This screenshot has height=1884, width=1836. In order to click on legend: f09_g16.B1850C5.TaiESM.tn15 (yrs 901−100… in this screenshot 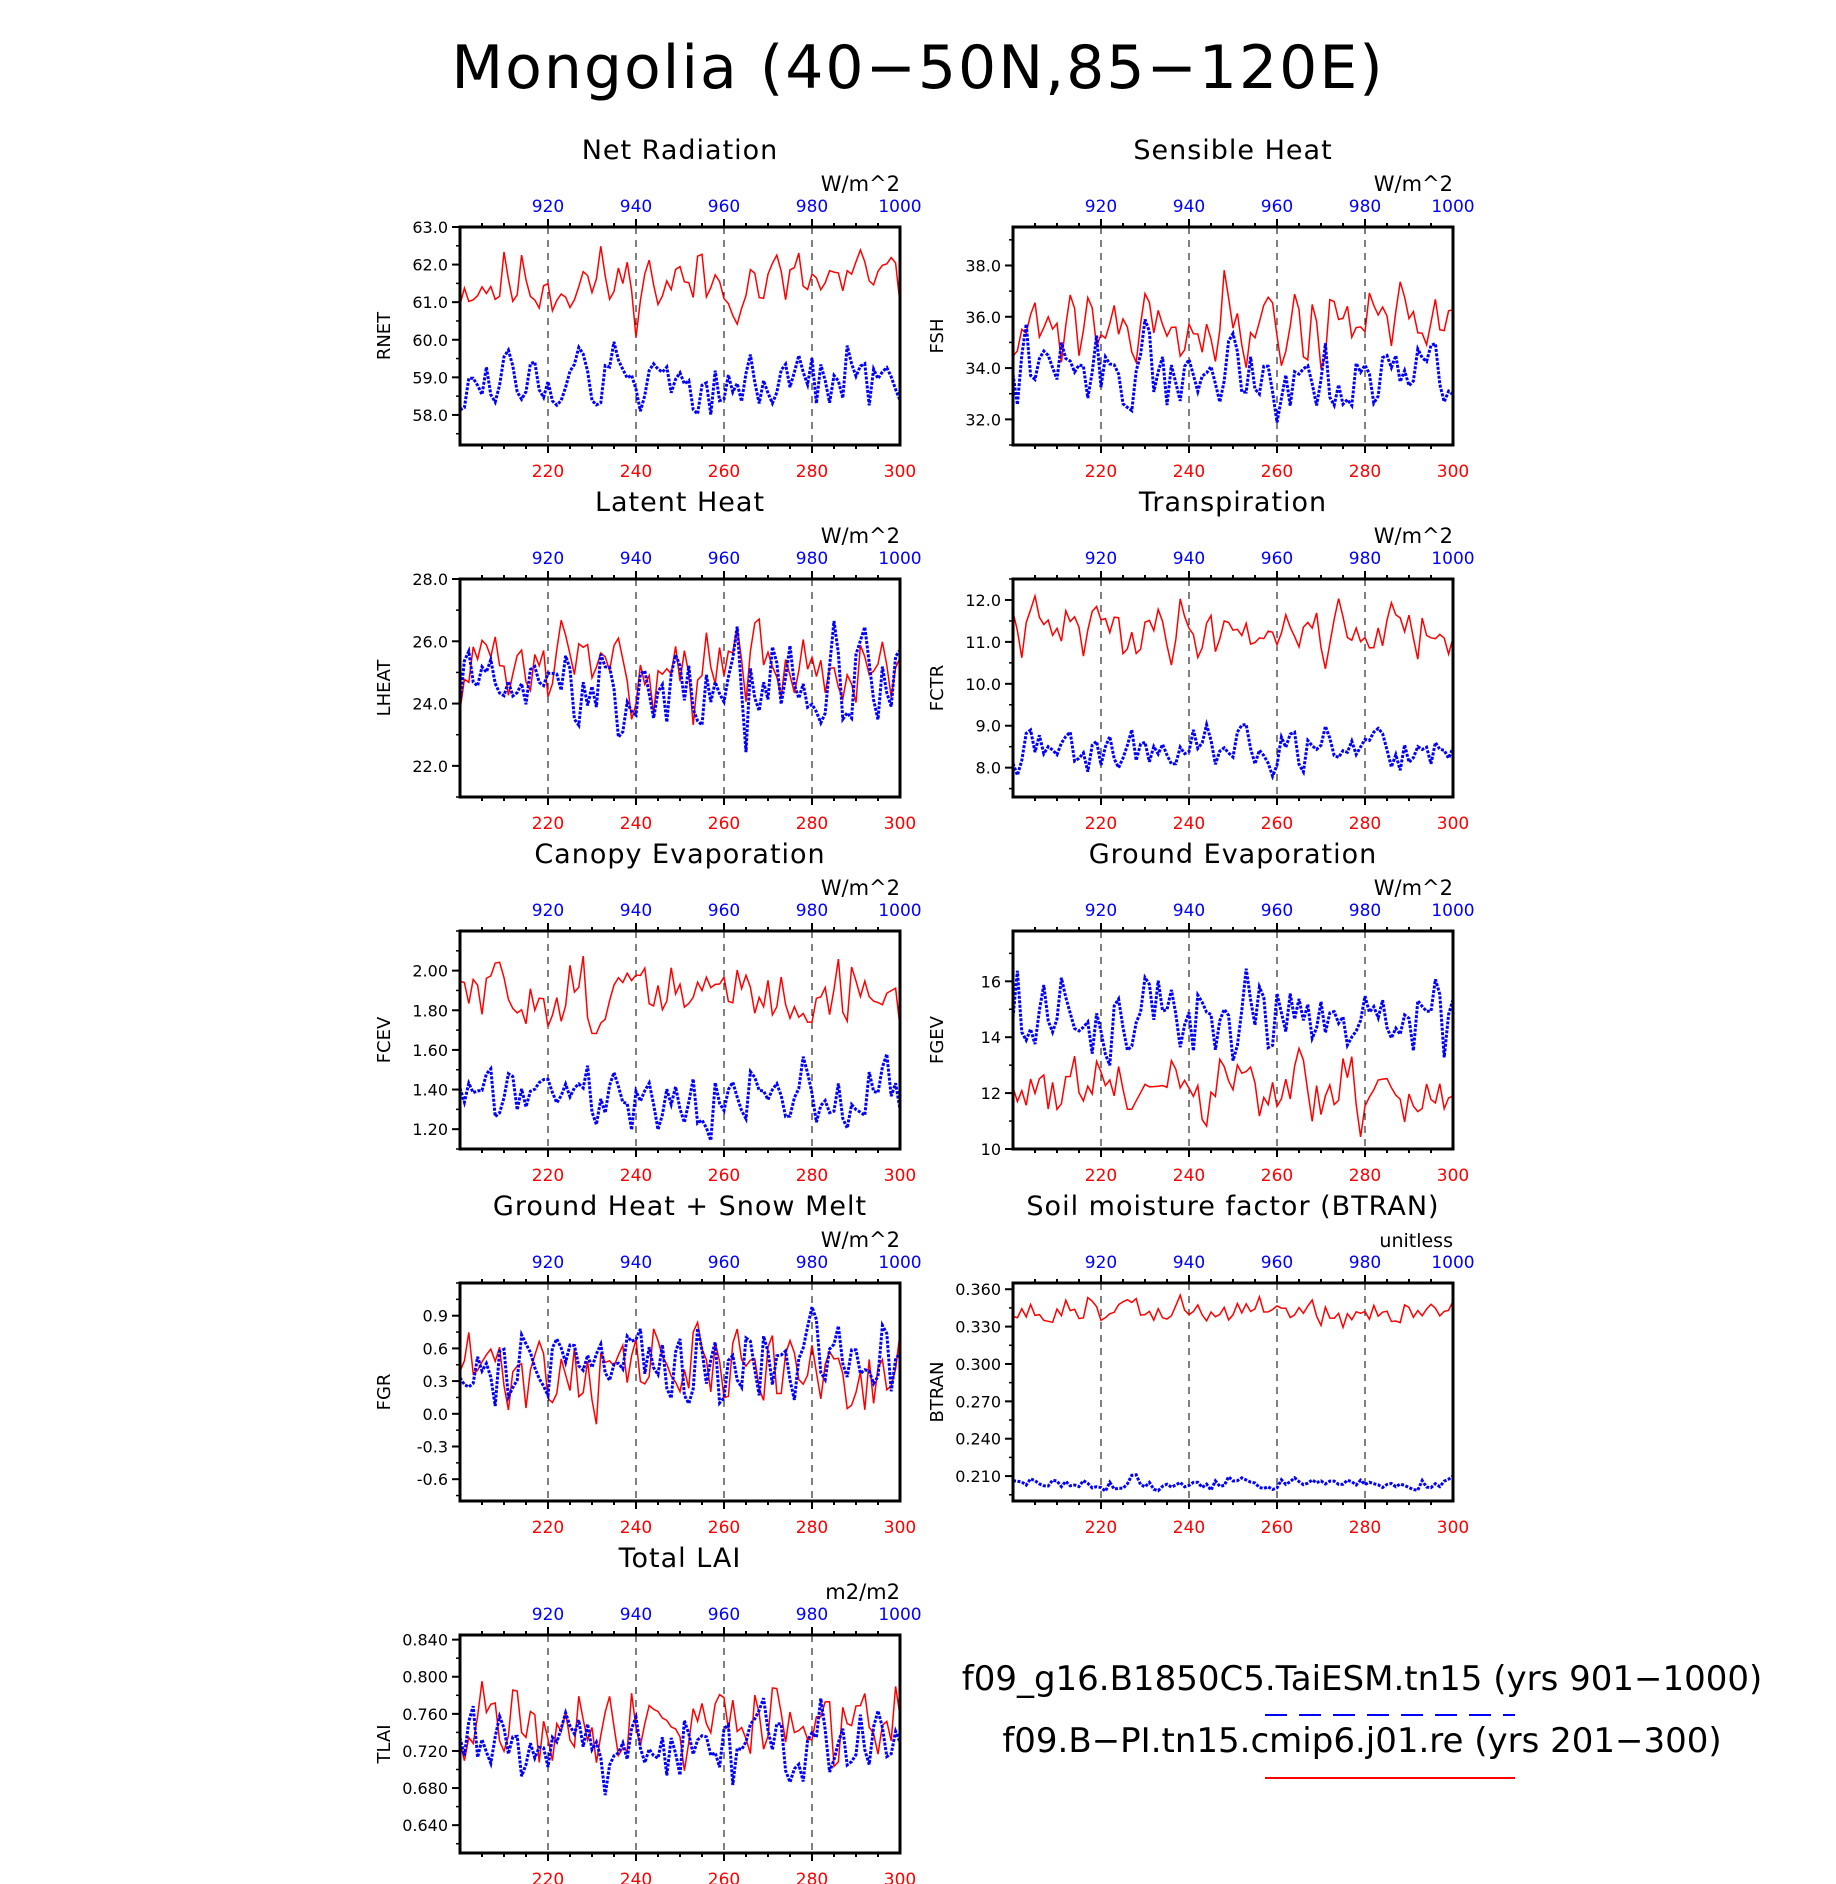, I will do `click(1362, 1719)`.